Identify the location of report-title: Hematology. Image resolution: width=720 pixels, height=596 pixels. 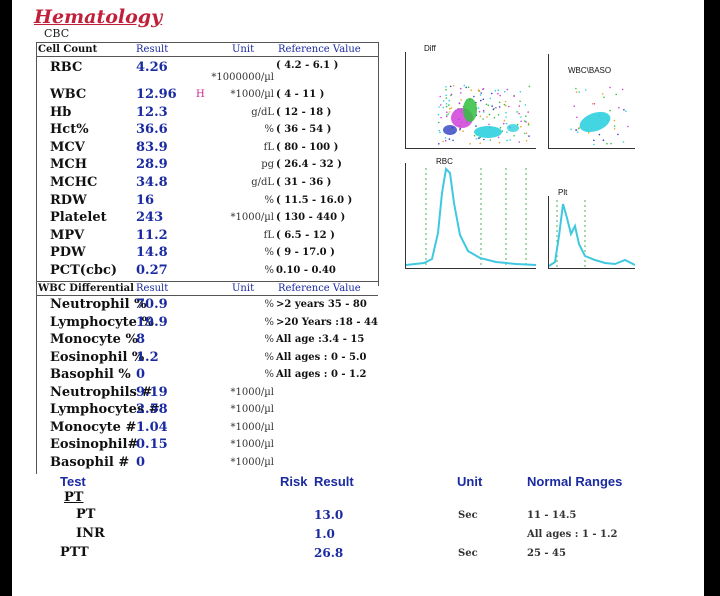
(98, 17).